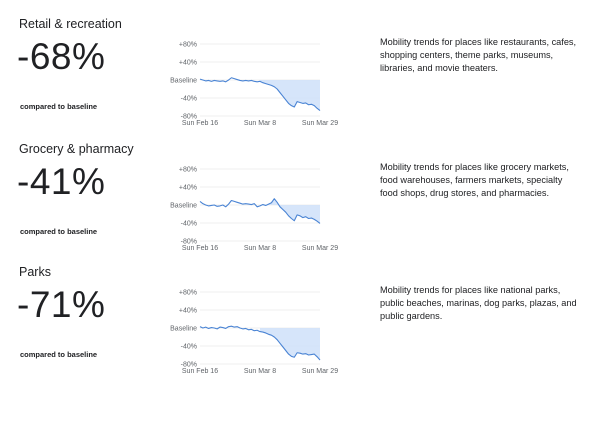 The image size is (600, 427). What do you see at coordinates (61, 56) in the screenshot?
I see `headline-value: -68%` at bounding box center [61, 56].